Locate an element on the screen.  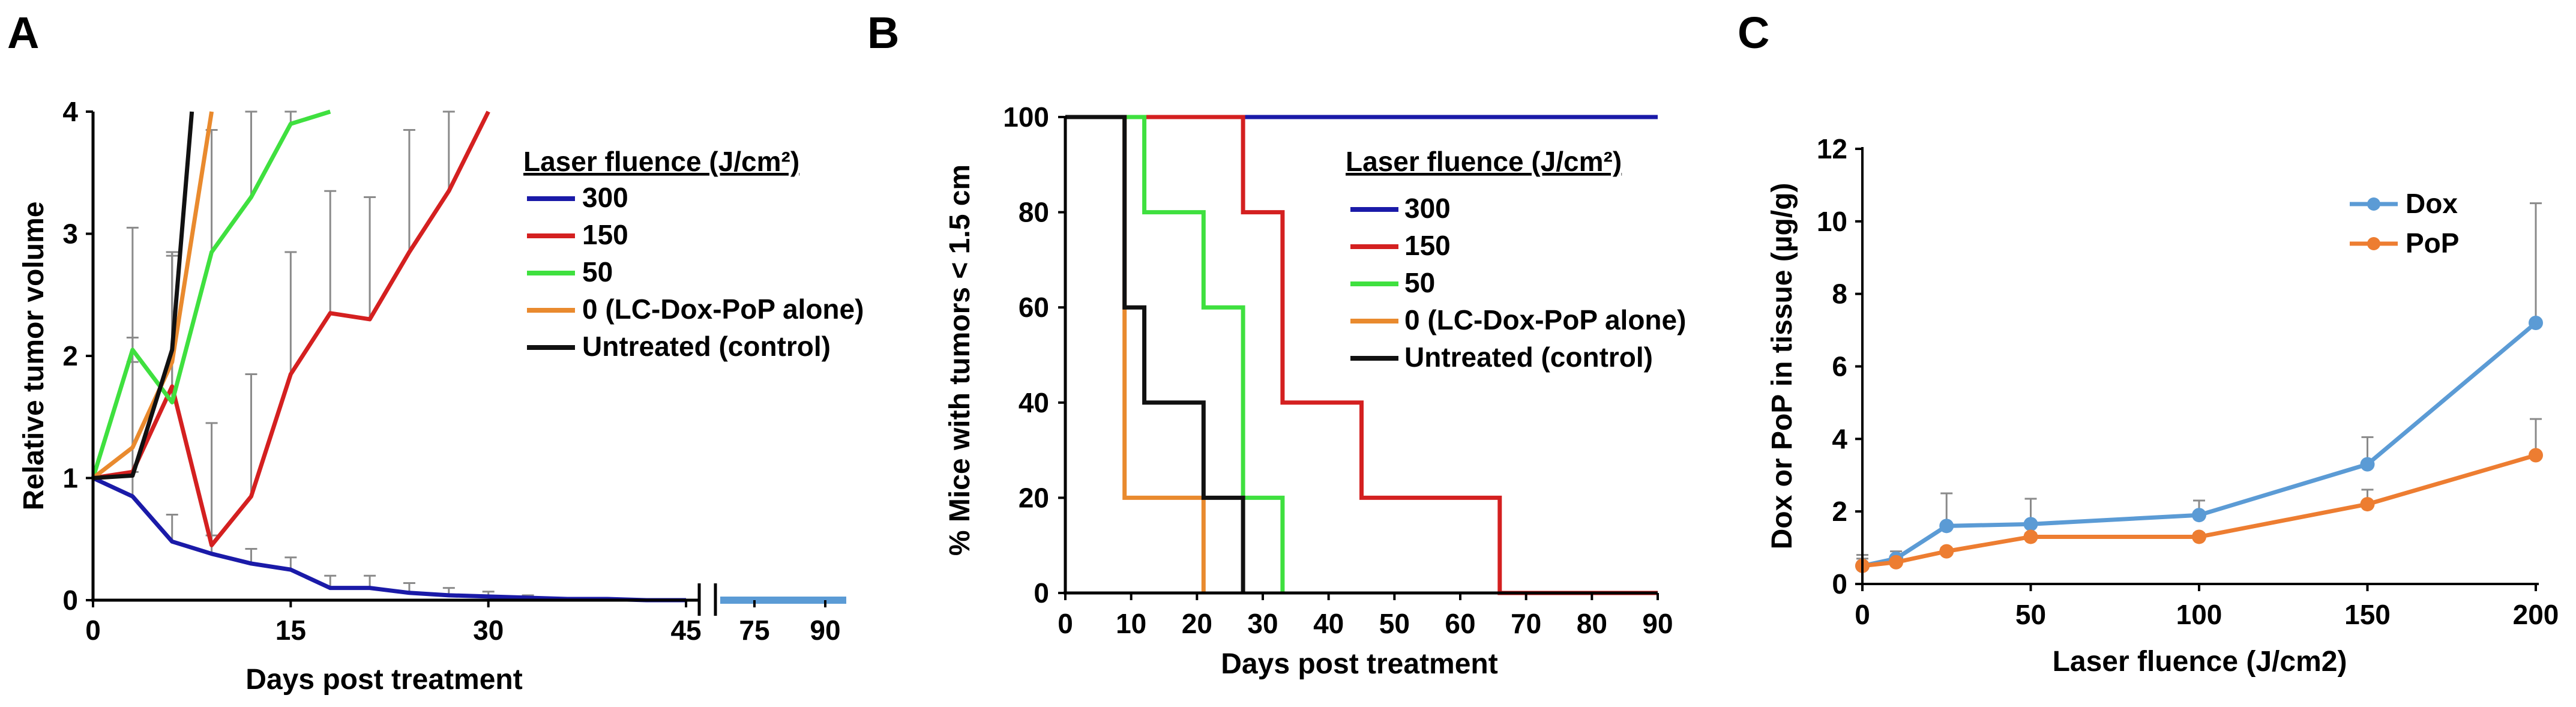
c-ytick-label: 8 is located at coordinates (1840, 294).